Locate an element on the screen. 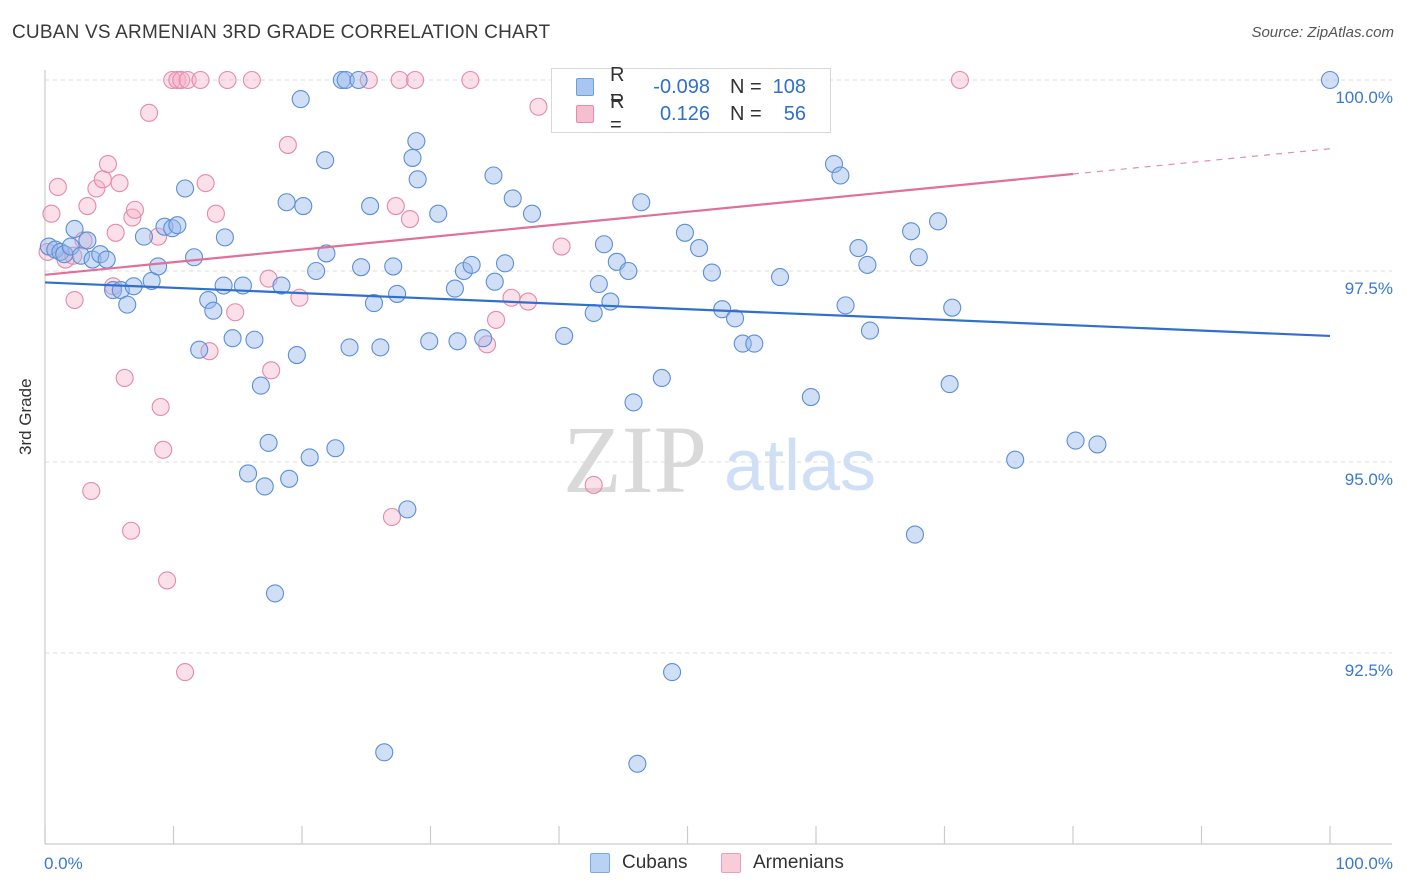 The height and width of the screenshot is (892, 1406). y-tick-label: 100.0% is located at coordinates (1364, 97).